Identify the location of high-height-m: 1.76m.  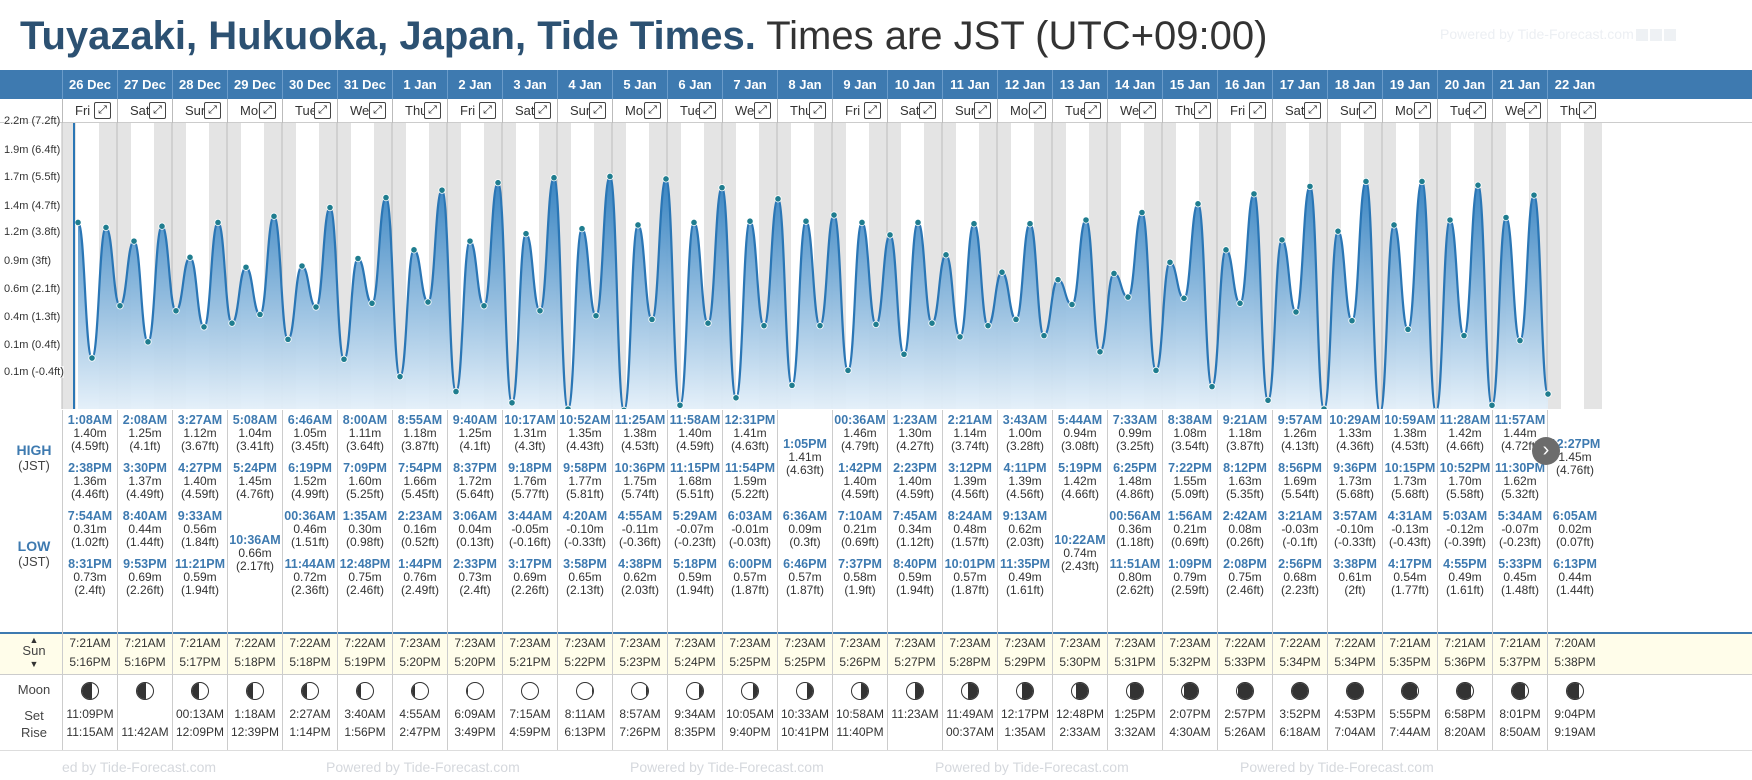
(530, 481).